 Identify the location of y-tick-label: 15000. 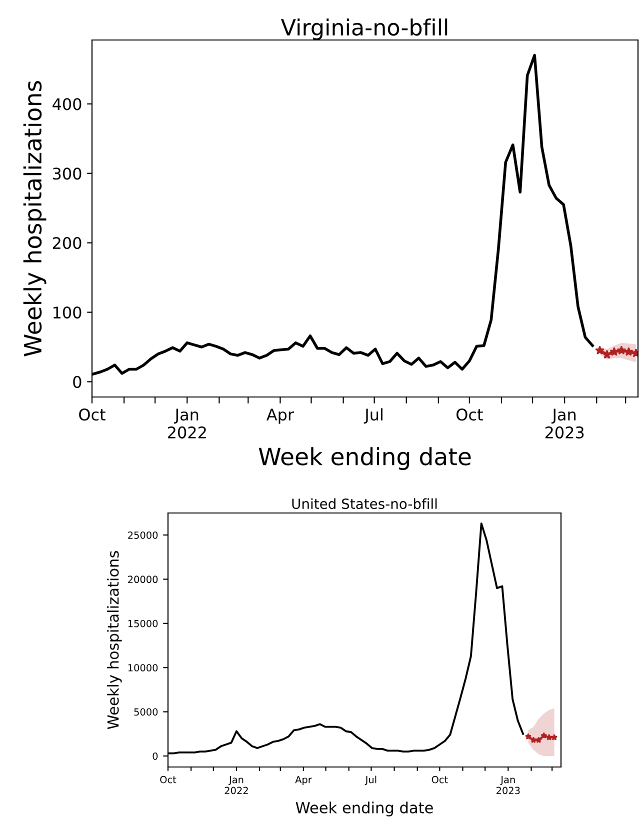
(143, 624).